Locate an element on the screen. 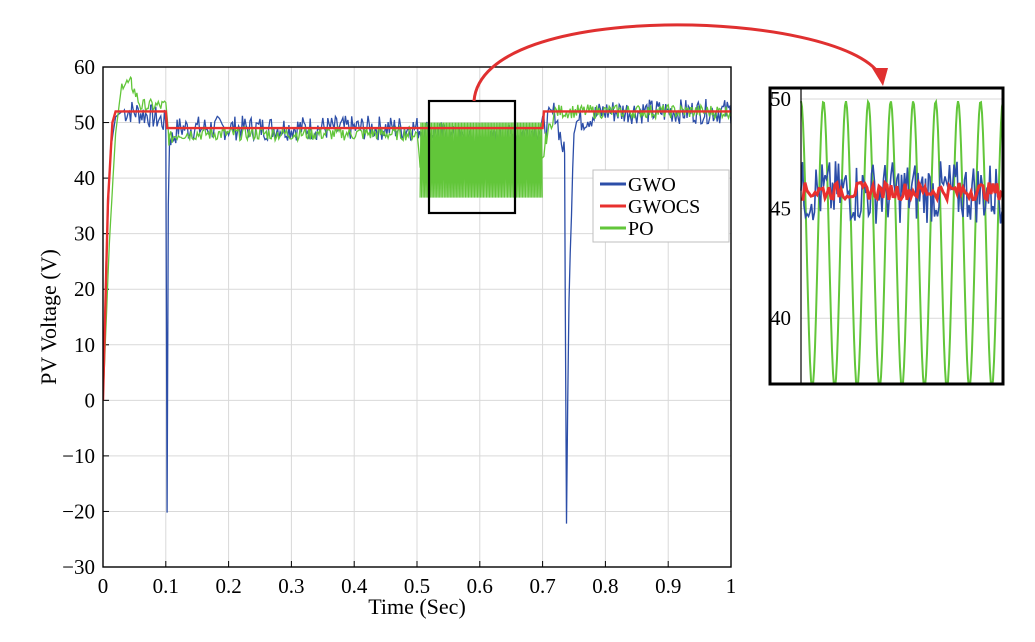 The image size is (1035, 642). x-tick-label: 0.3 is located at coordinates (291, 586).